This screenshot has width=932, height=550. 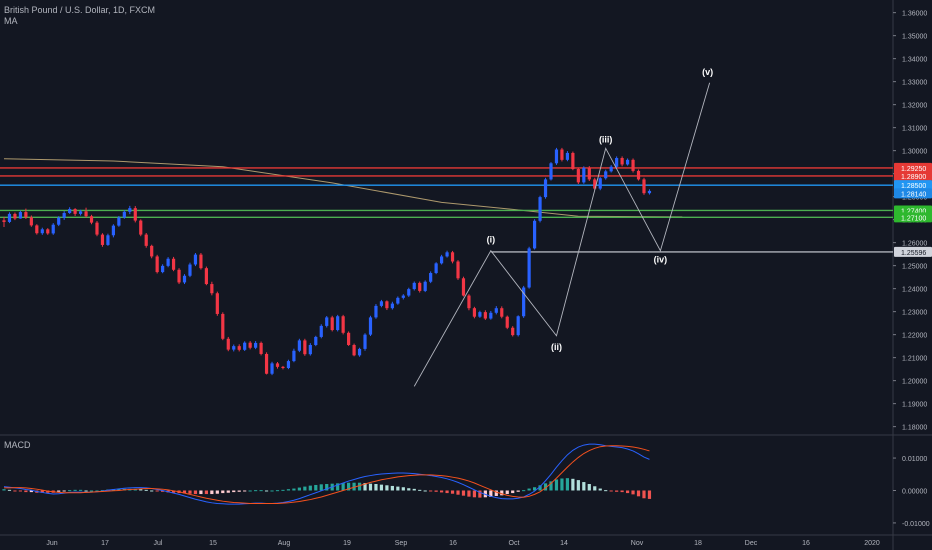 What do you see at coordinates (491, 240) in the screenshot?
I see `wave-label: (i)` at bounding box center [491, 240].